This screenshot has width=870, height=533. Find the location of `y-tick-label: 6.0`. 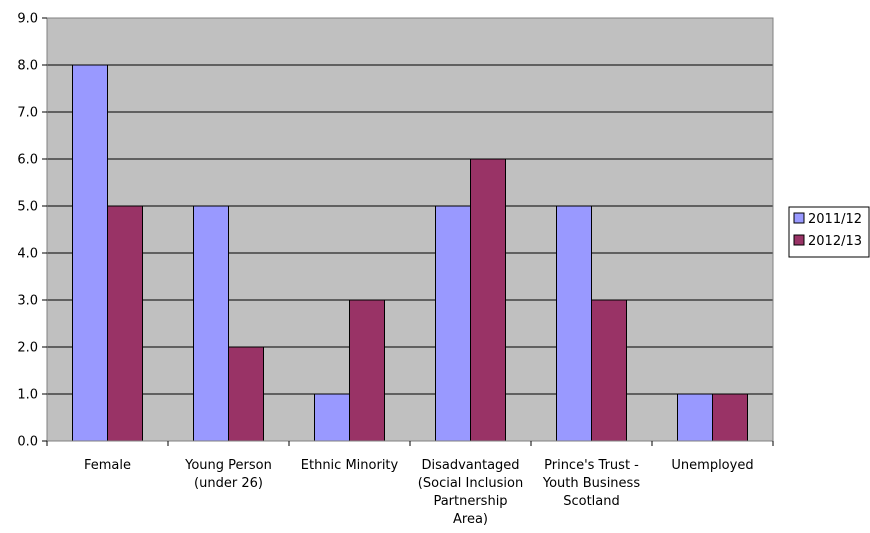

y-tick-label: 6.0 is located at coordinates (27, 160).